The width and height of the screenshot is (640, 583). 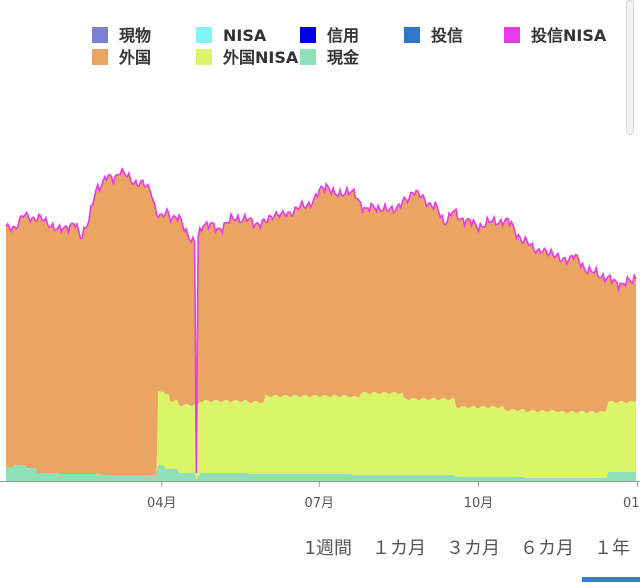 What do you see at coordinates (393, 496) in the screenshot?
I see `x-axis-ticks: 04月 07月 10月 01月` at bounding box center [393, 496].